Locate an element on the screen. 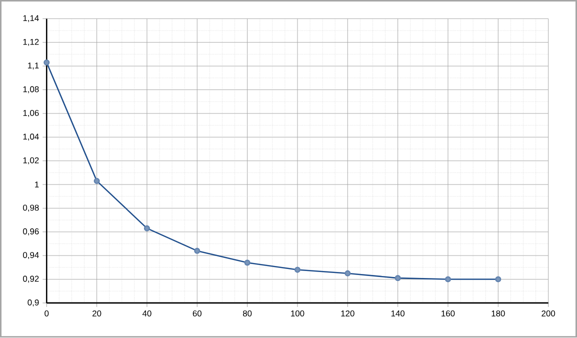 The width and height of the screenshot is (577, 338). x-tick-label: 20 is located at coordinates (97, 313).